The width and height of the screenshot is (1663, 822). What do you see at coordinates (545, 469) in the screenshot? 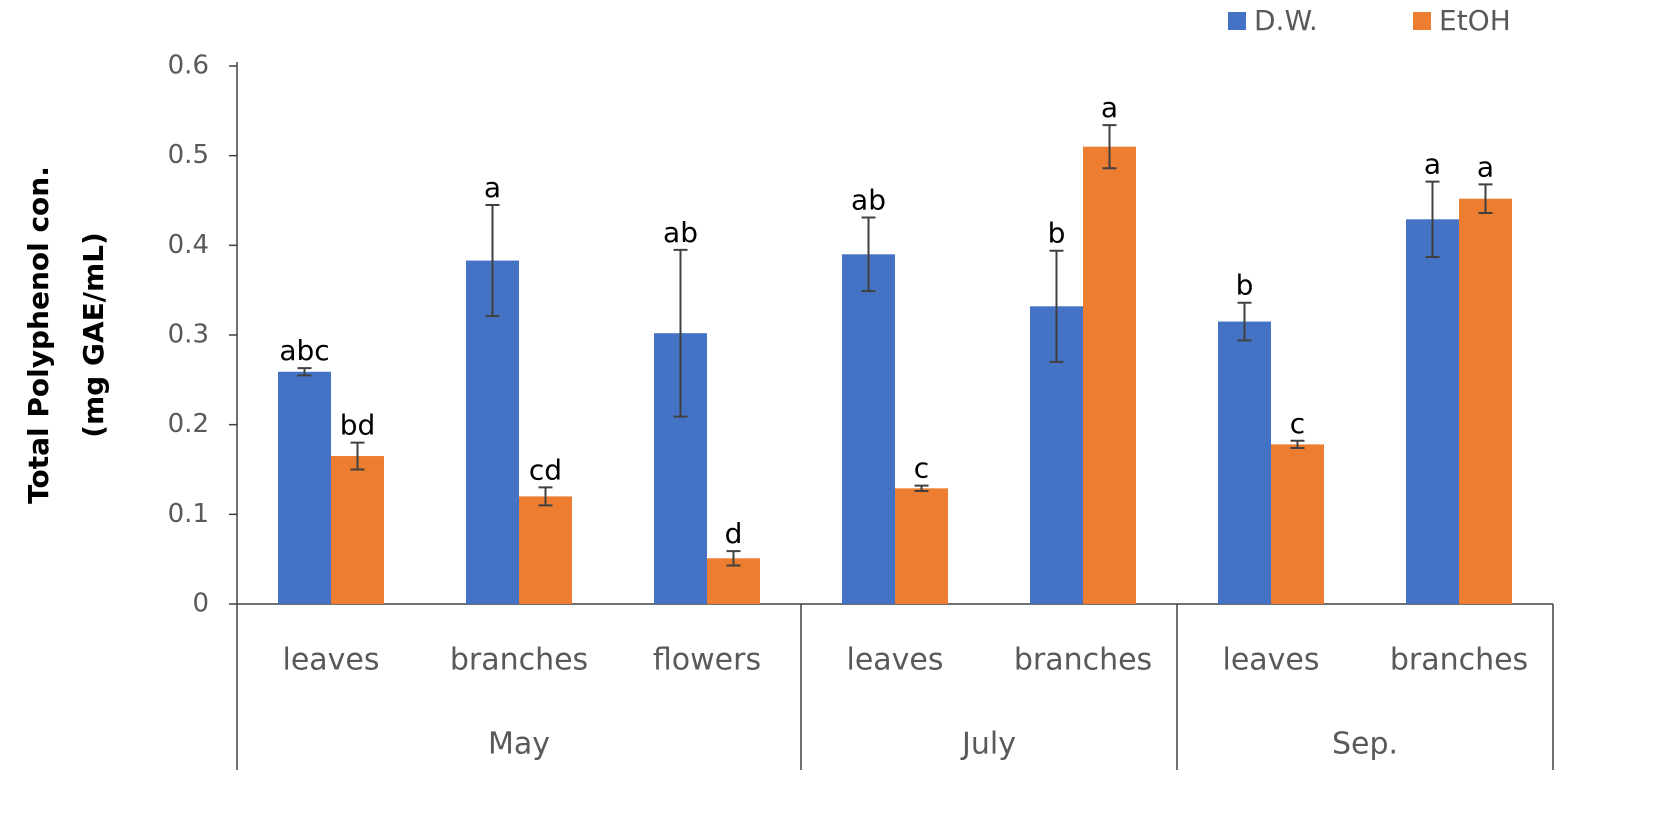
I see `significance-letter: cd` at bounding box center [545, 469].